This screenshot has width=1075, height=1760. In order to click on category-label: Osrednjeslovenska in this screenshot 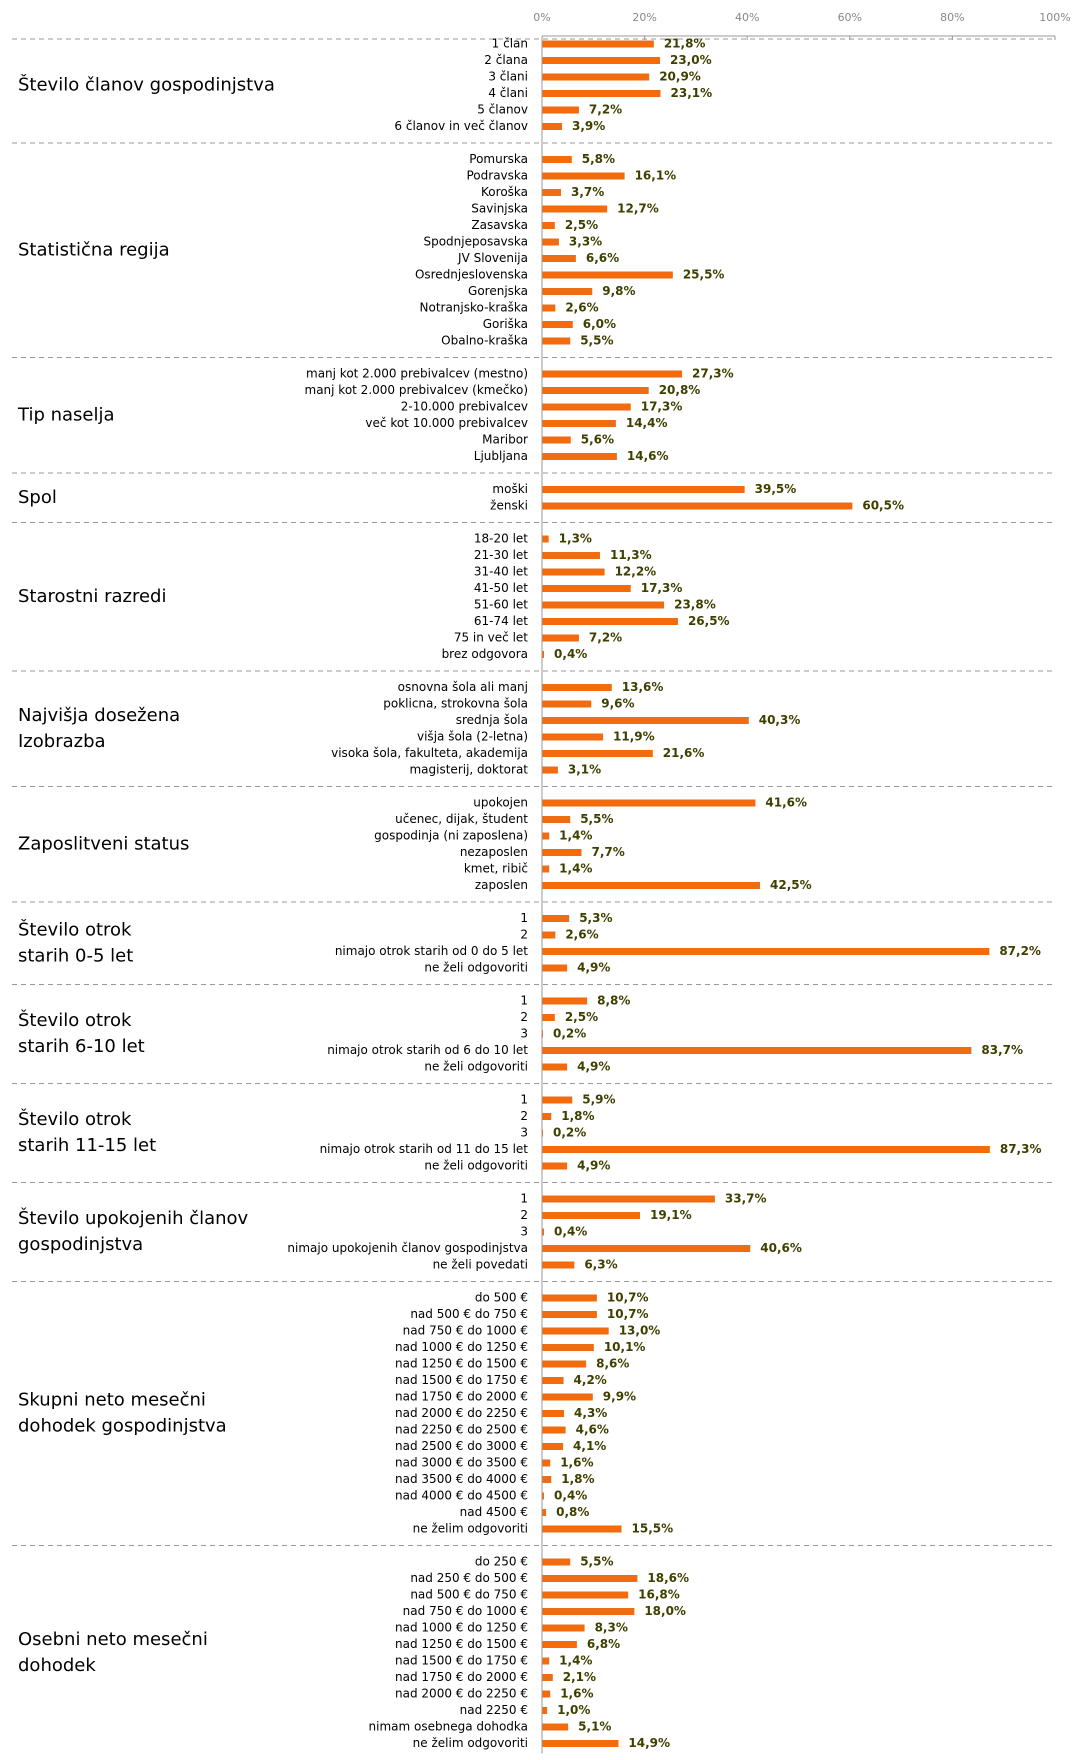, I will do `click(471, 275)`.